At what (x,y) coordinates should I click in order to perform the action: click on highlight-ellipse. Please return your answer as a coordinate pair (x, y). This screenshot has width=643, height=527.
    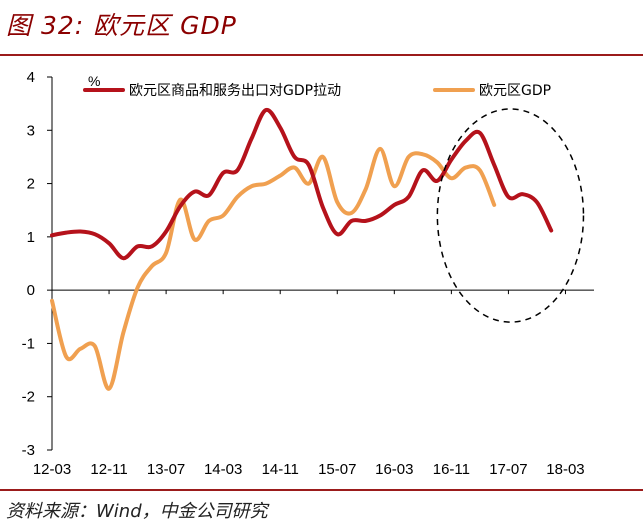
    Looking at the image, I should click on (510, 215).